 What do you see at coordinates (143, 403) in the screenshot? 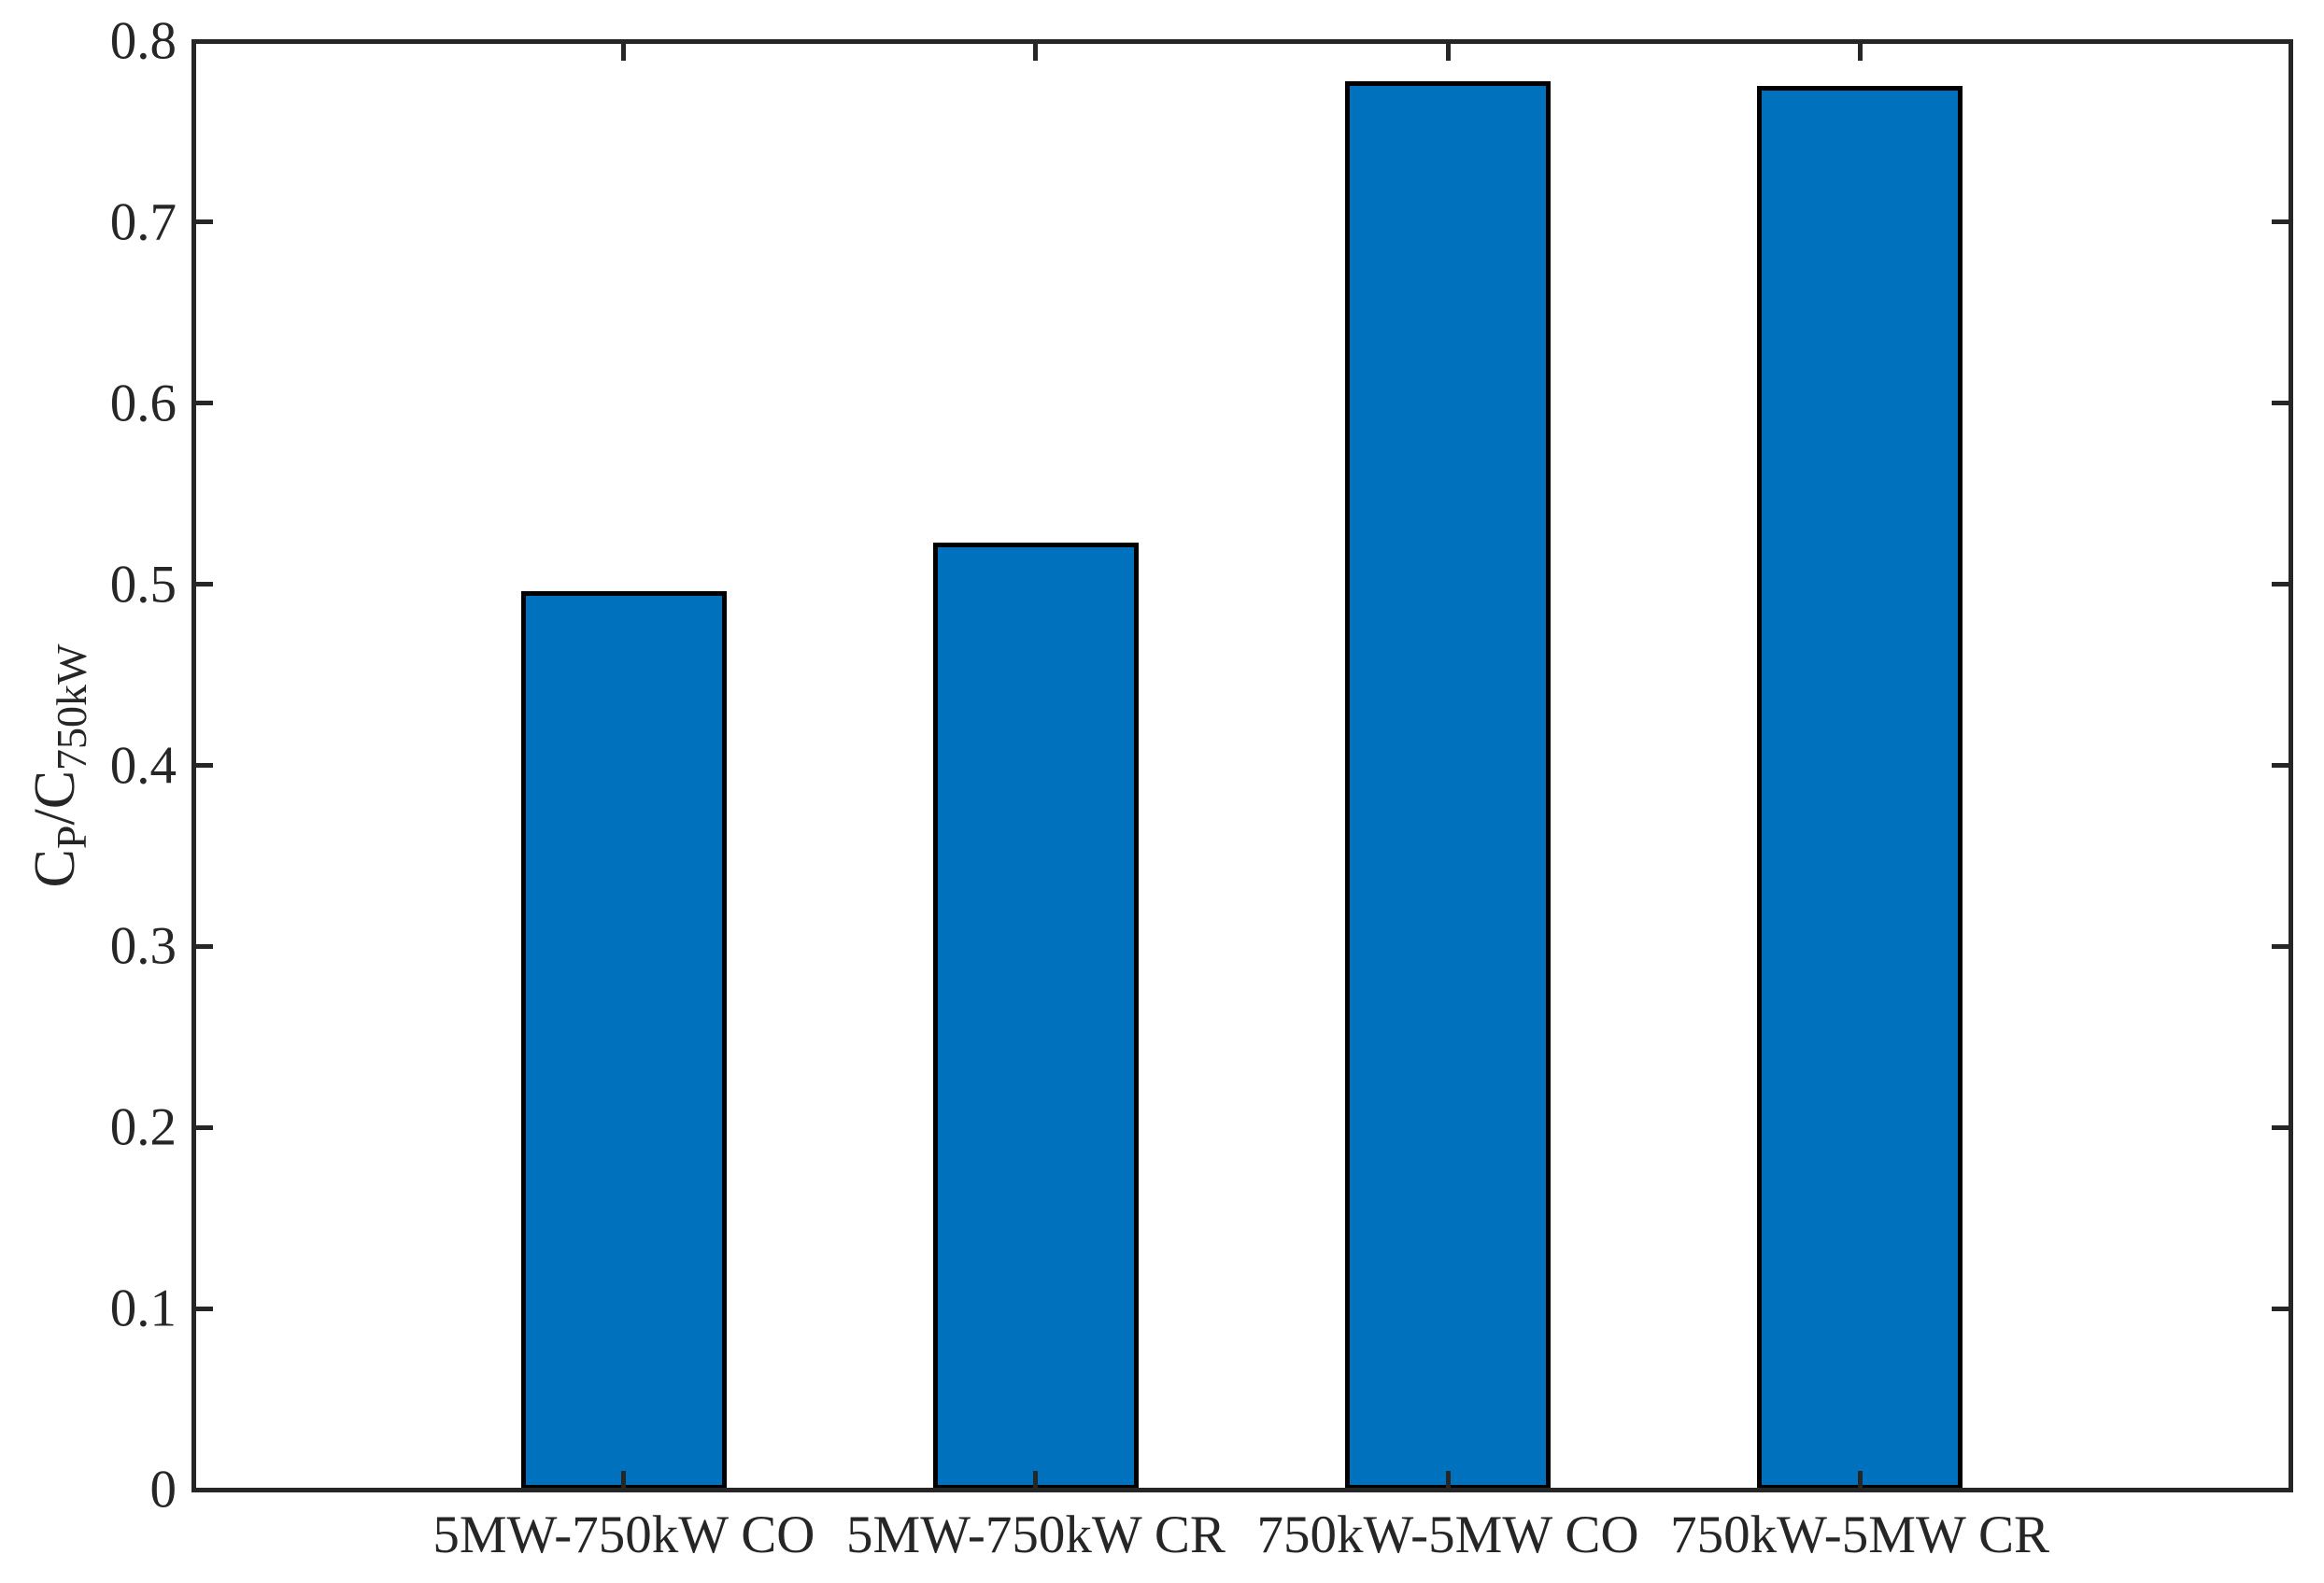
I see `y-tick-label: 0.6` at bounding box center [143, 403].